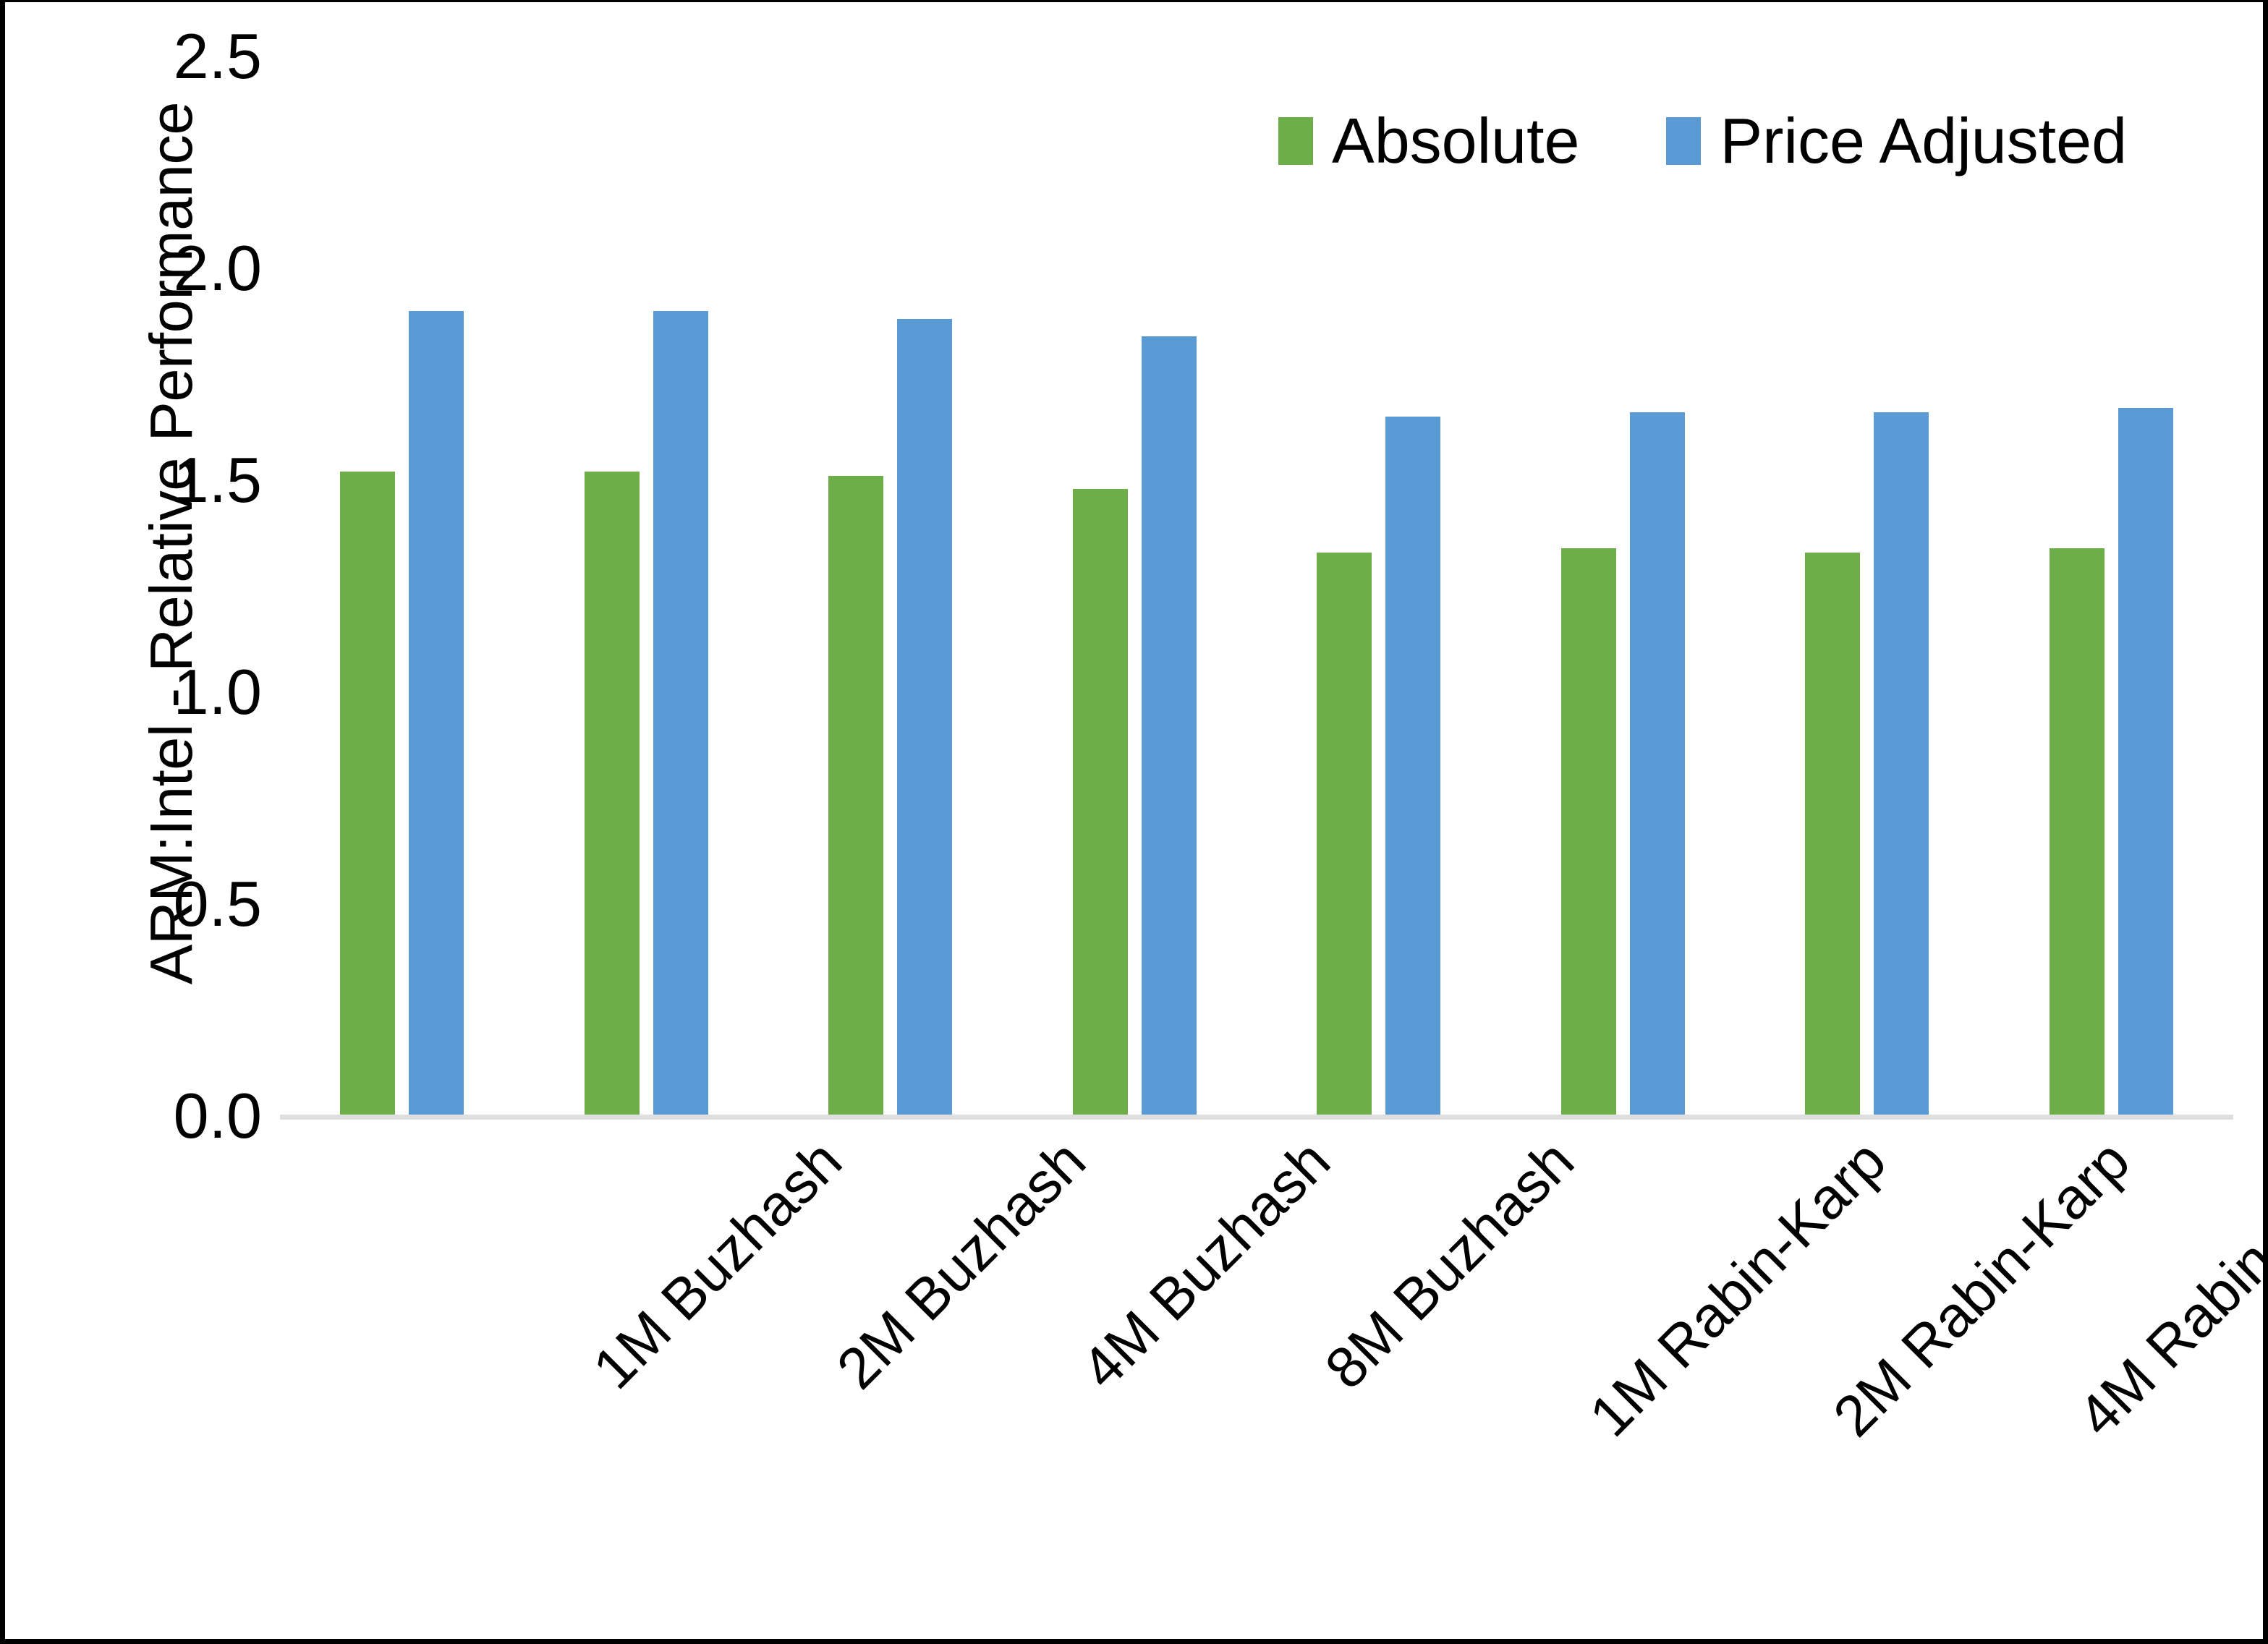 The height and width of the screenshot is (1644, 2268). I want to click on x-axis-tick-label: 8M Buzhash, so click(1449, 1264).